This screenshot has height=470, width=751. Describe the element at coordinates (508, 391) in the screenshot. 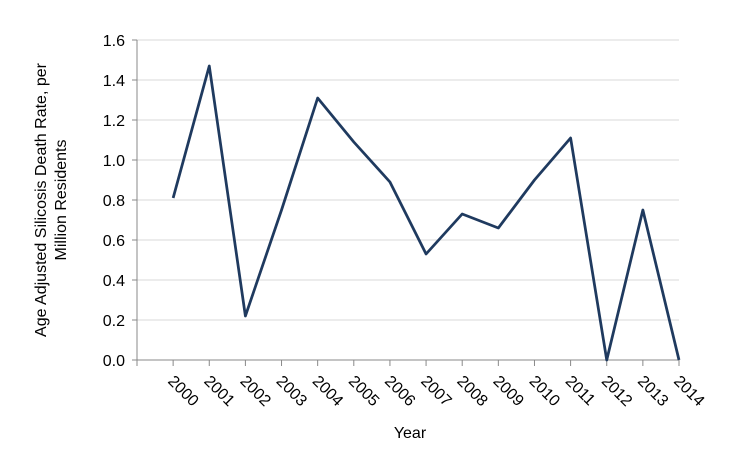

I see `x-tick-label: 2009` at that location.